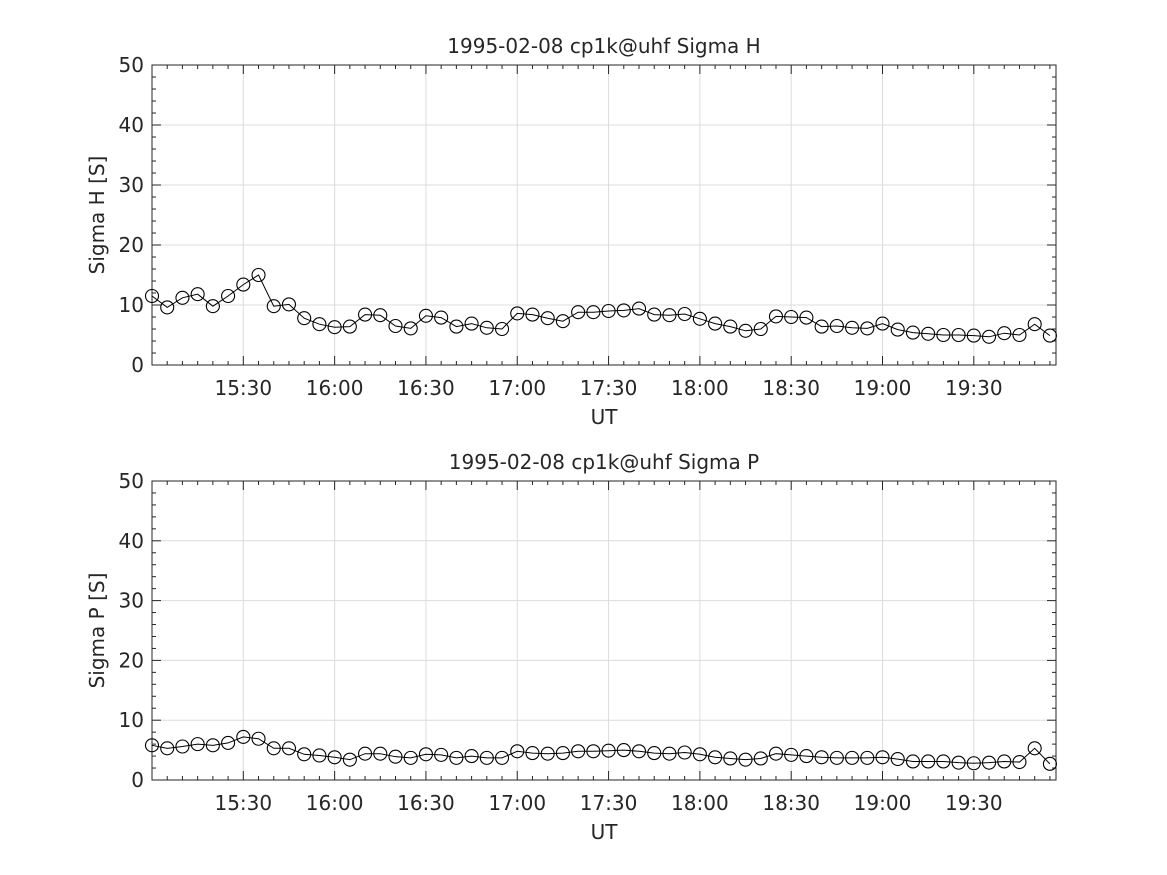 Image resolution: width=1167 pixels, height=875 pixels. What do you see at coordinates (791, 803) in the screenshot?
I see `x-tick-label: 18:30` at bounding box center [791, 803].